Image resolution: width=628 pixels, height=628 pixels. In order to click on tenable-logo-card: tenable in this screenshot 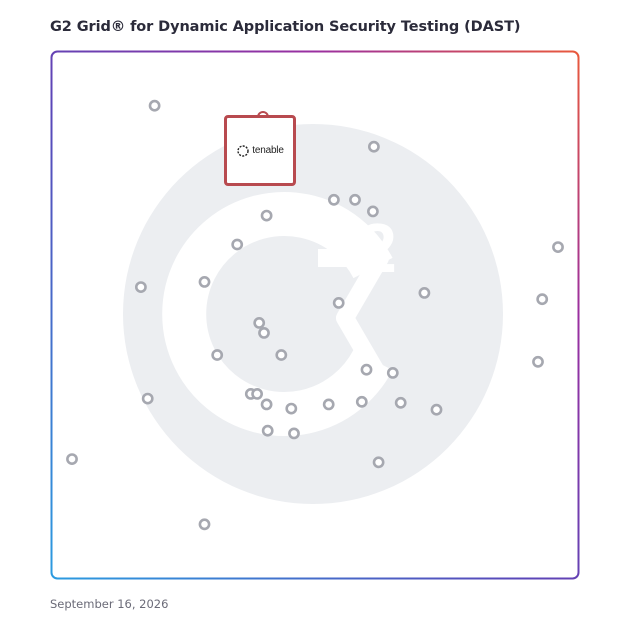, I will do `click(260, 150)`.